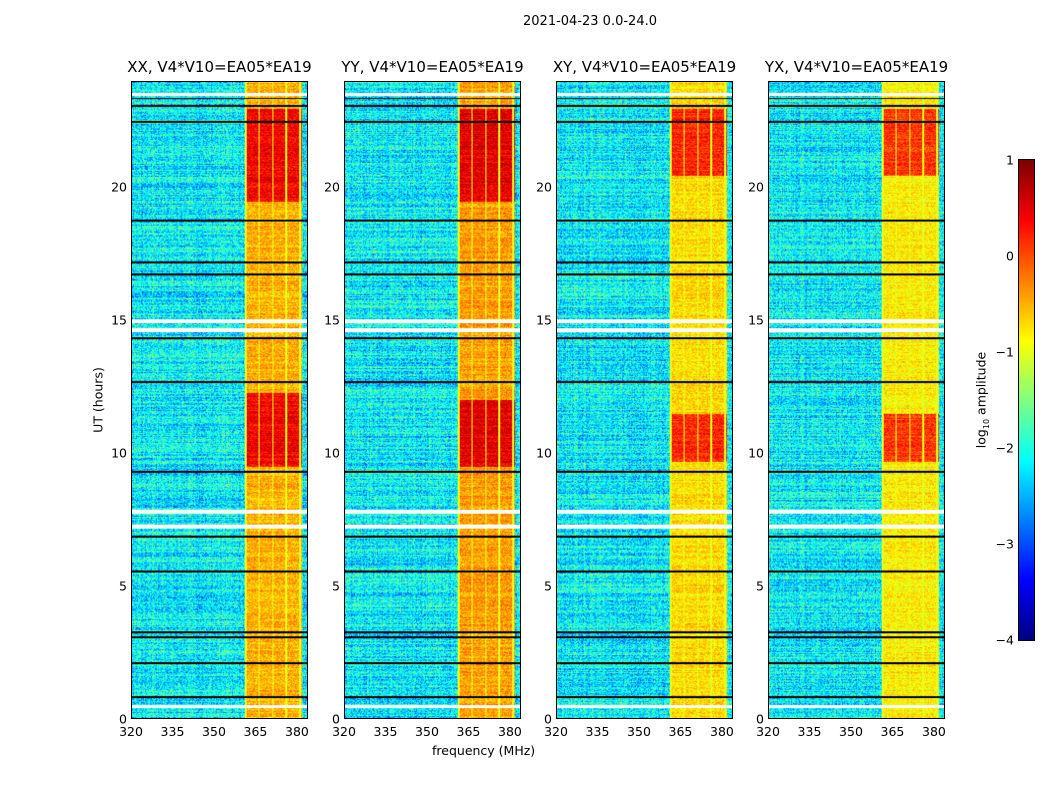 This screenshot has height=800, width=1050. Describe the element at coordinates (1004, 640) in the screenshot. I see `colorbar-tick-label: −4` at that location.